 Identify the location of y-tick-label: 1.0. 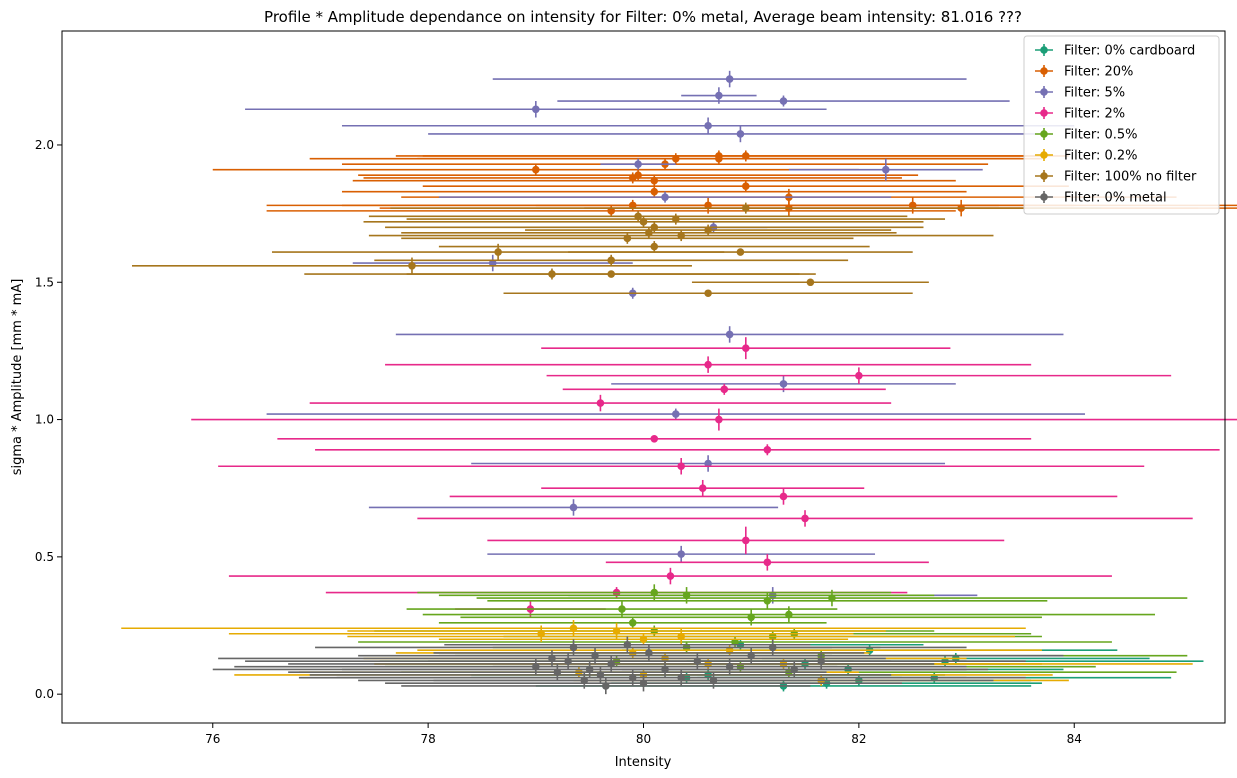
(44, 420).